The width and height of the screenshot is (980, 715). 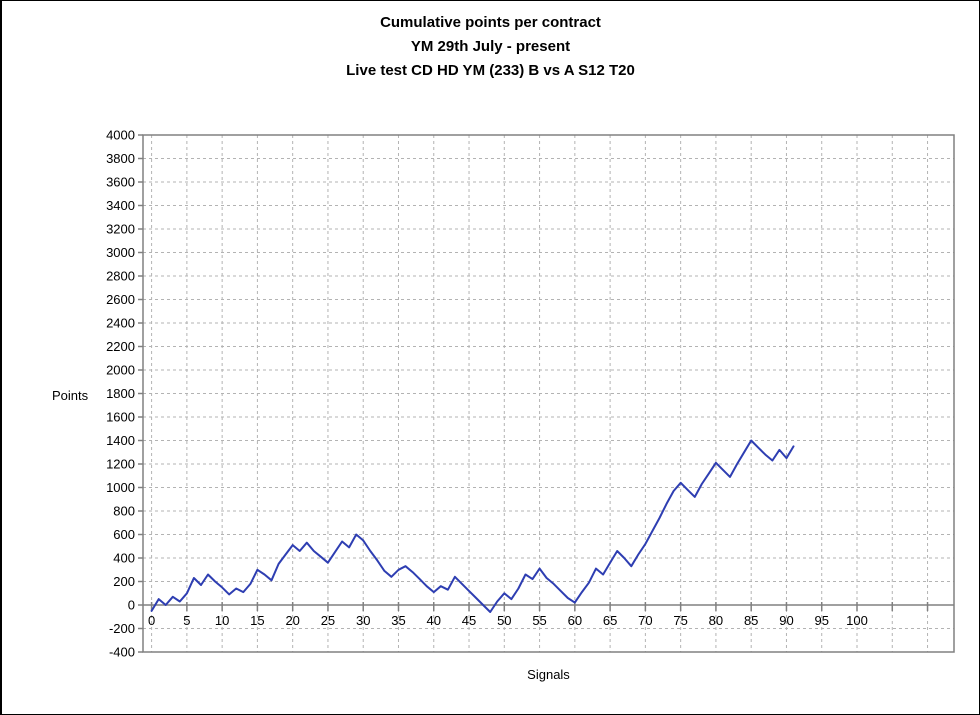 I want to click on svg-text: 1800, so click(x=120, y=393).